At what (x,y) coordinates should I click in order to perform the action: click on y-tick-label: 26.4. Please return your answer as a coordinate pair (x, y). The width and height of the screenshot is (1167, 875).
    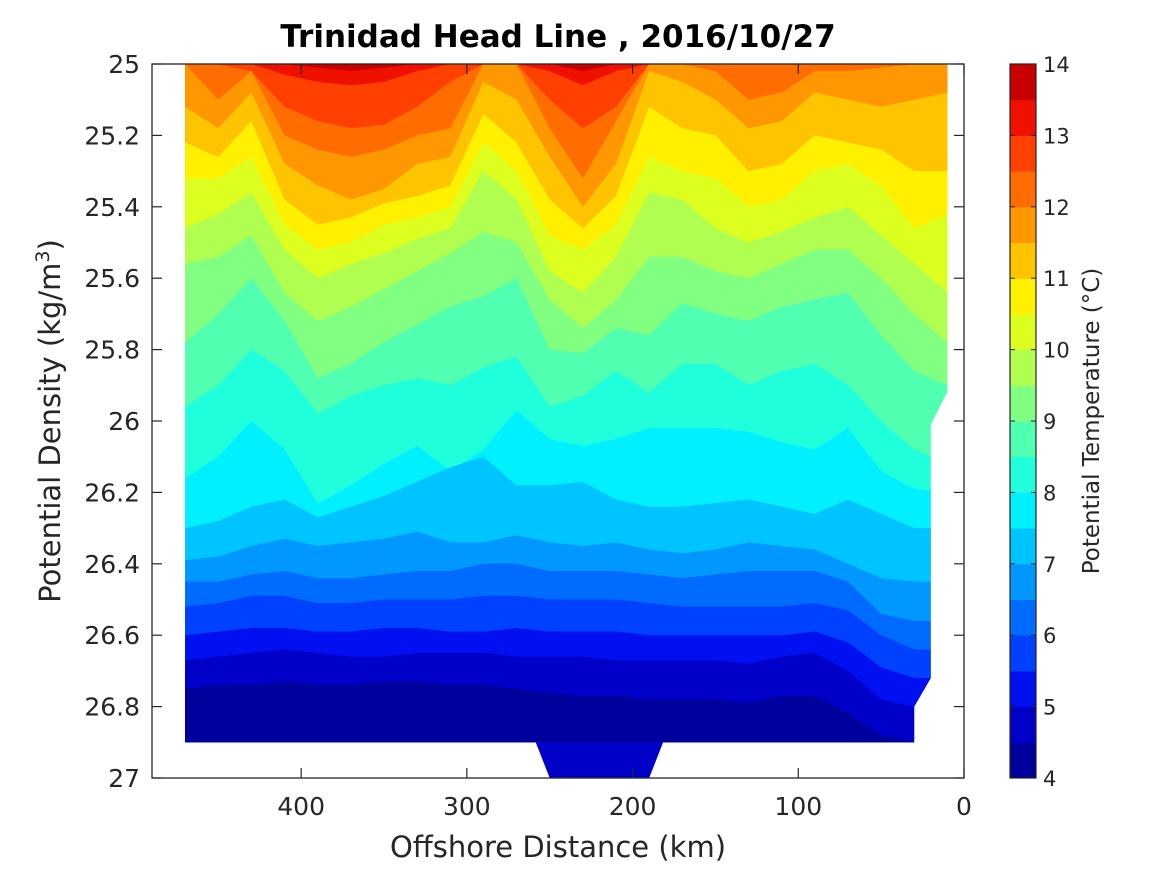
    Looking at the image, I should click on (112, 564).